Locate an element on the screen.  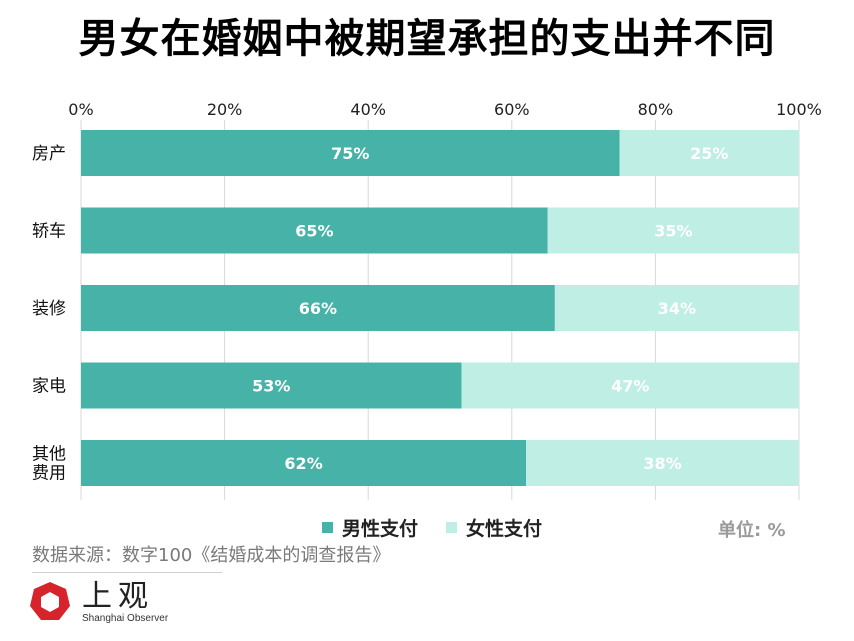
data-label: 53% is located at coordinates (271, 386).